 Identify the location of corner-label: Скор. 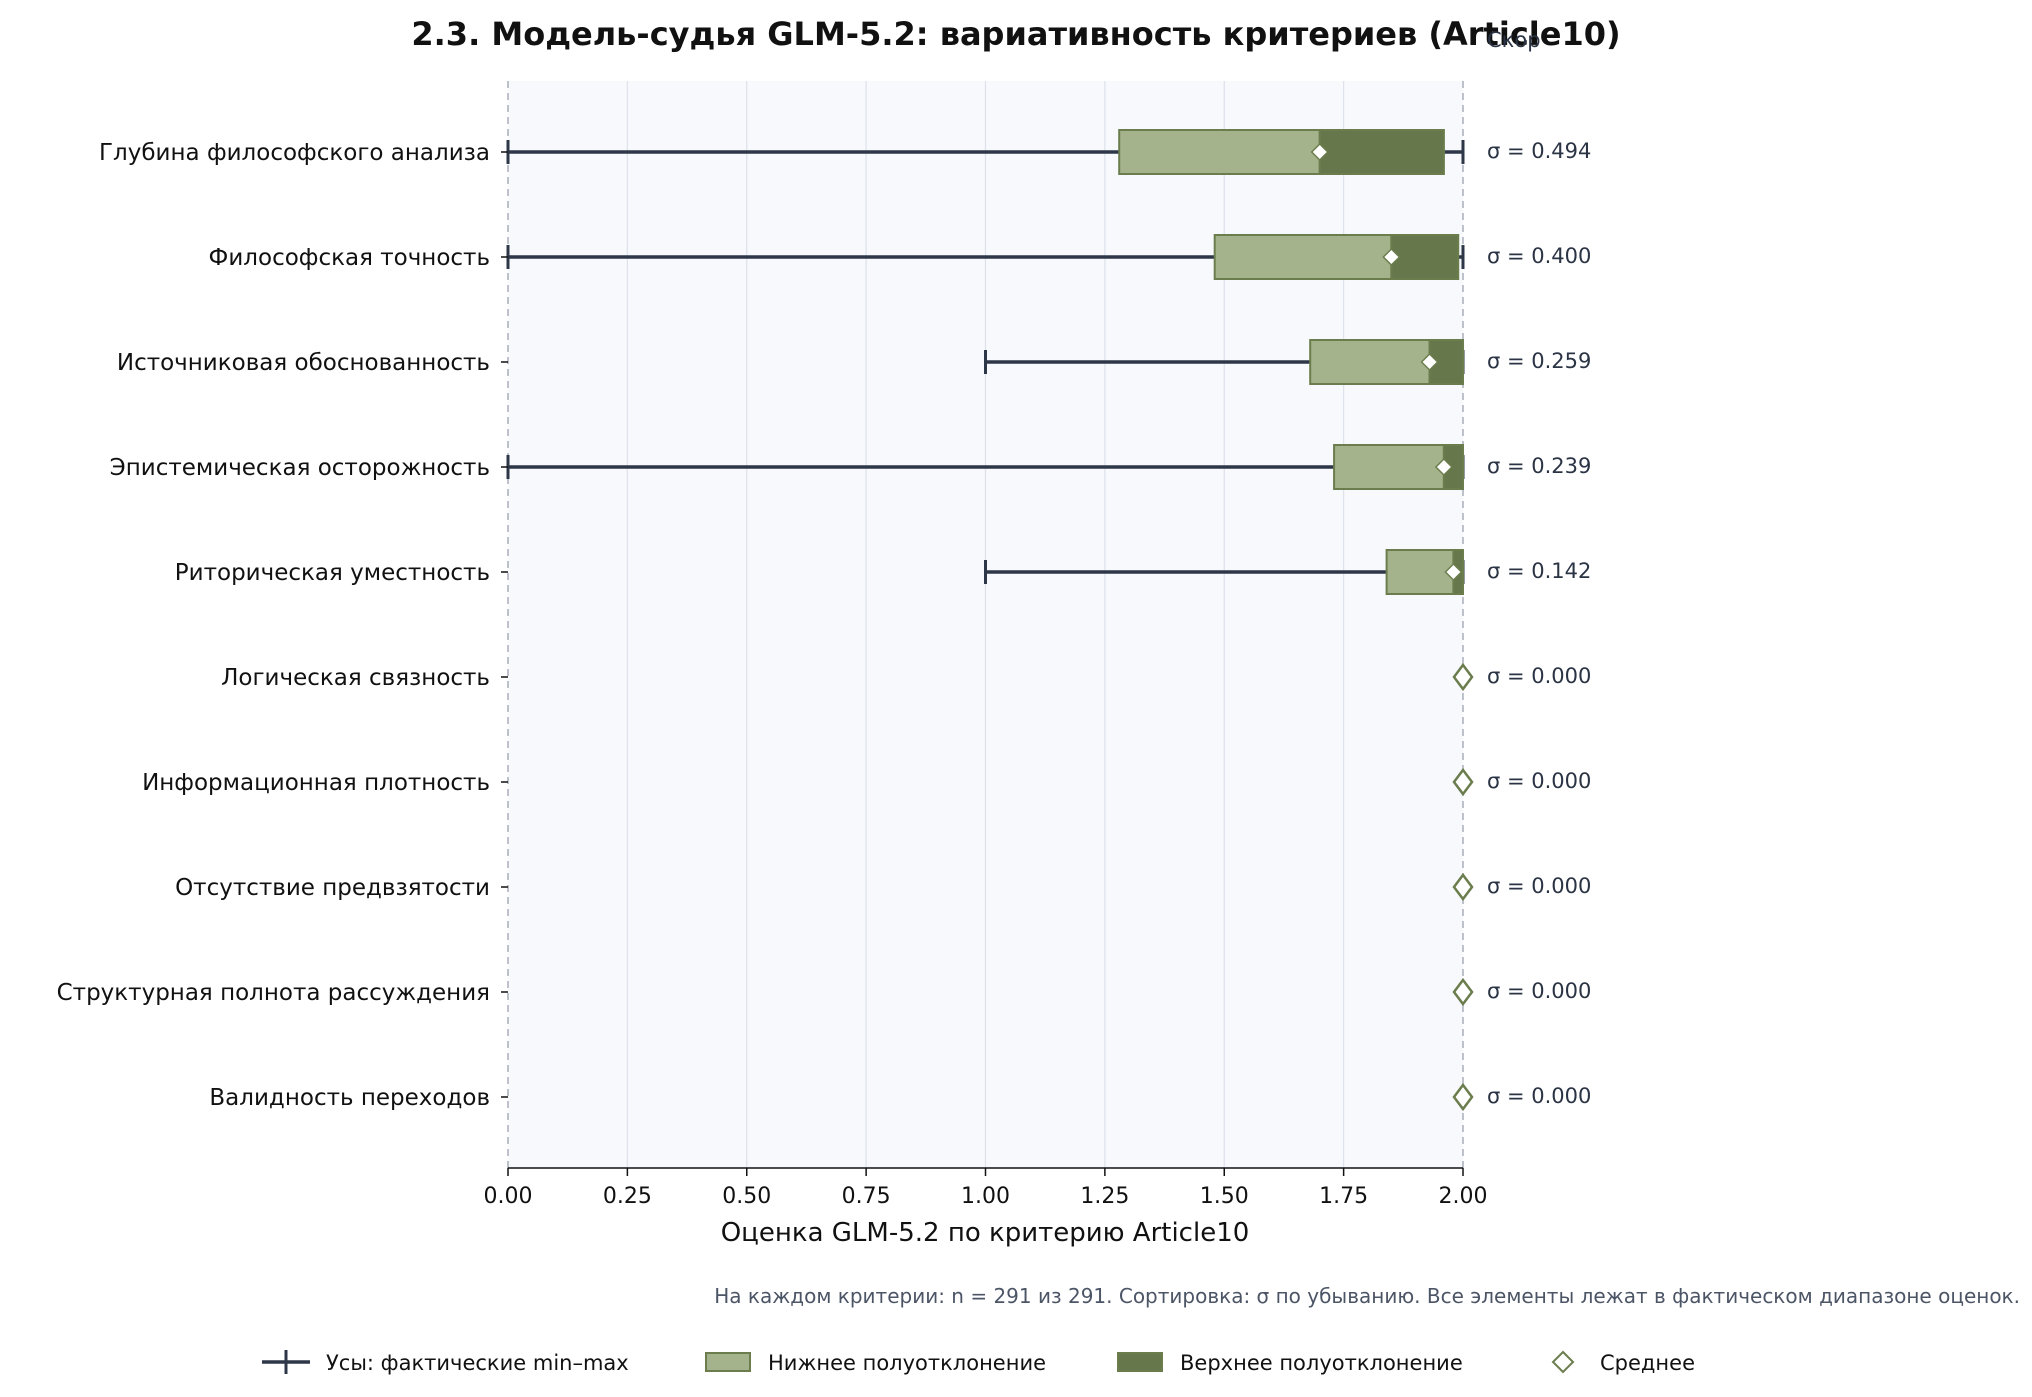
(1514, 40).